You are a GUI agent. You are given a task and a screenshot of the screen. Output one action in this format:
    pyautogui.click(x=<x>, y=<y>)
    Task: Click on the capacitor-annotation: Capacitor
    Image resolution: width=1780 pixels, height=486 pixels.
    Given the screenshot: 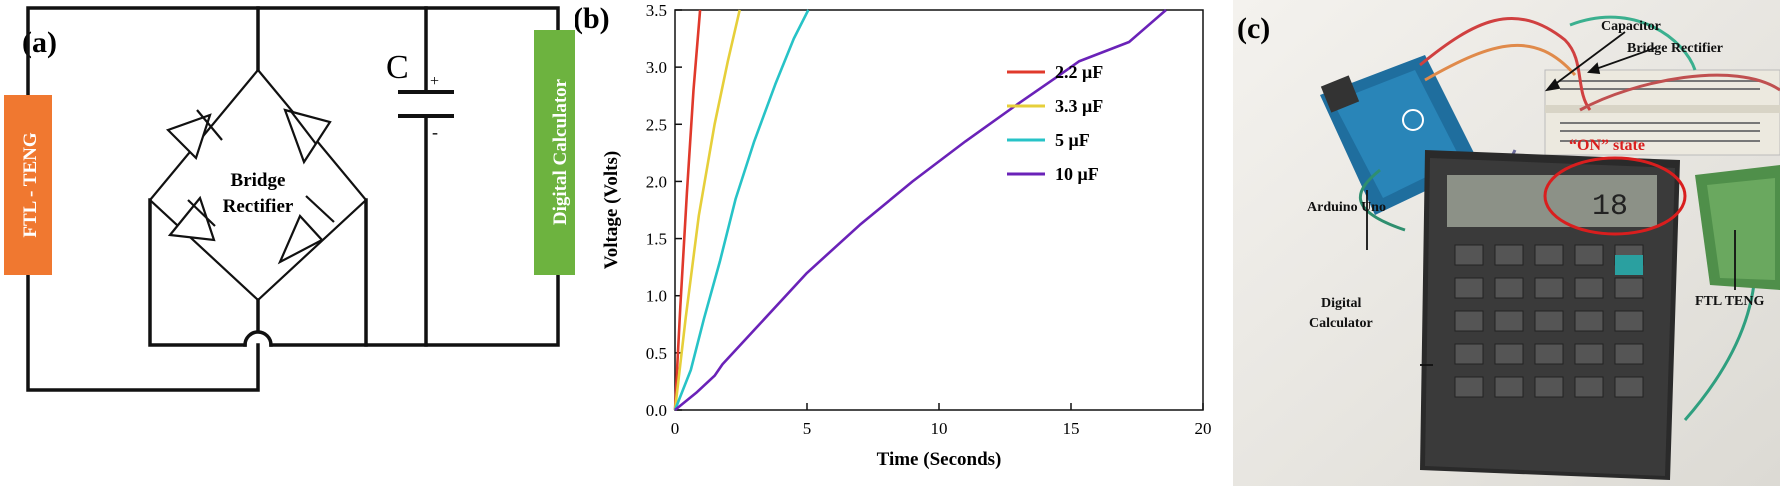 What is the action you would take?
    pyautogui.click(x=1631, y=26)
    